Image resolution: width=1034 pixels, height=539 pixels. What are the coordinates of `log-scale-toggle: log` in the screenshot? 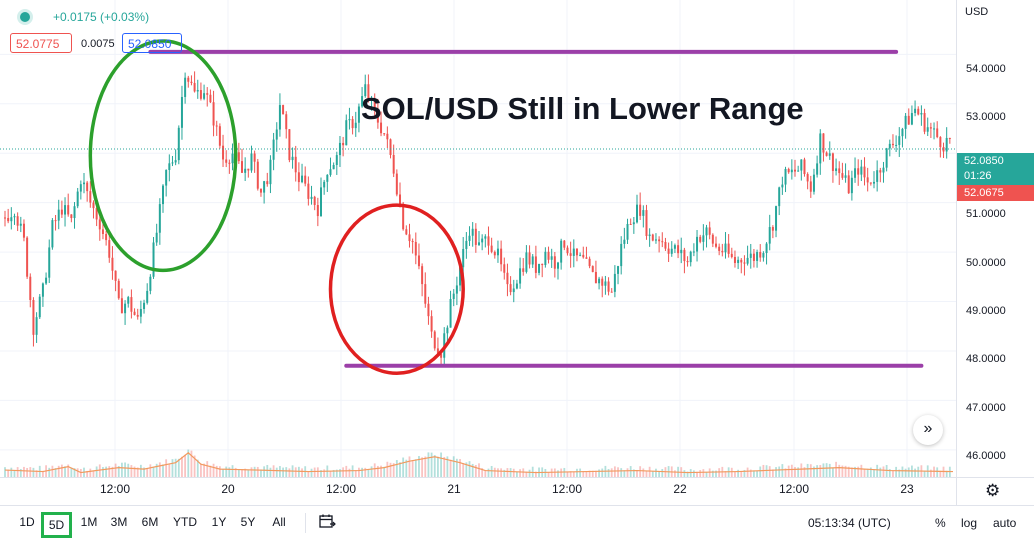 It's located at (969, 523).